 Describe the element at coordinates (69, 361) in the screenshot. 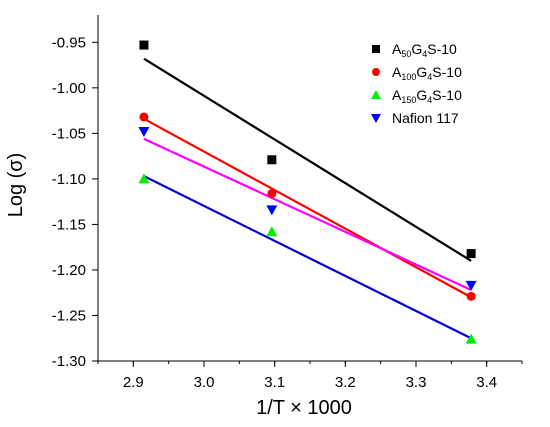

I see `y-tick-label: -1.30` at that location.